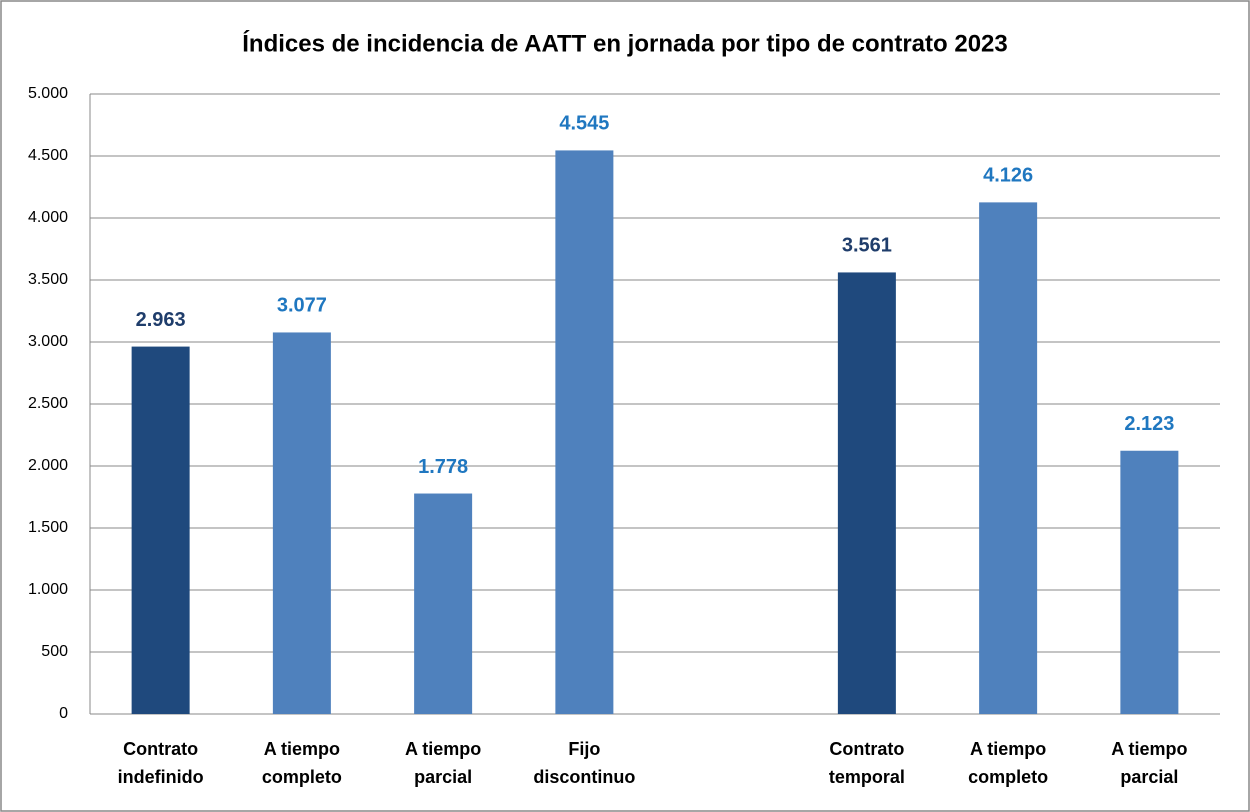 The height and width of the screenshot is (812, 1250). What do you see at coordinates (48, 403) in the screenshot?
I see `y-tick-label: 2.500` at bounding box center [48, 403].